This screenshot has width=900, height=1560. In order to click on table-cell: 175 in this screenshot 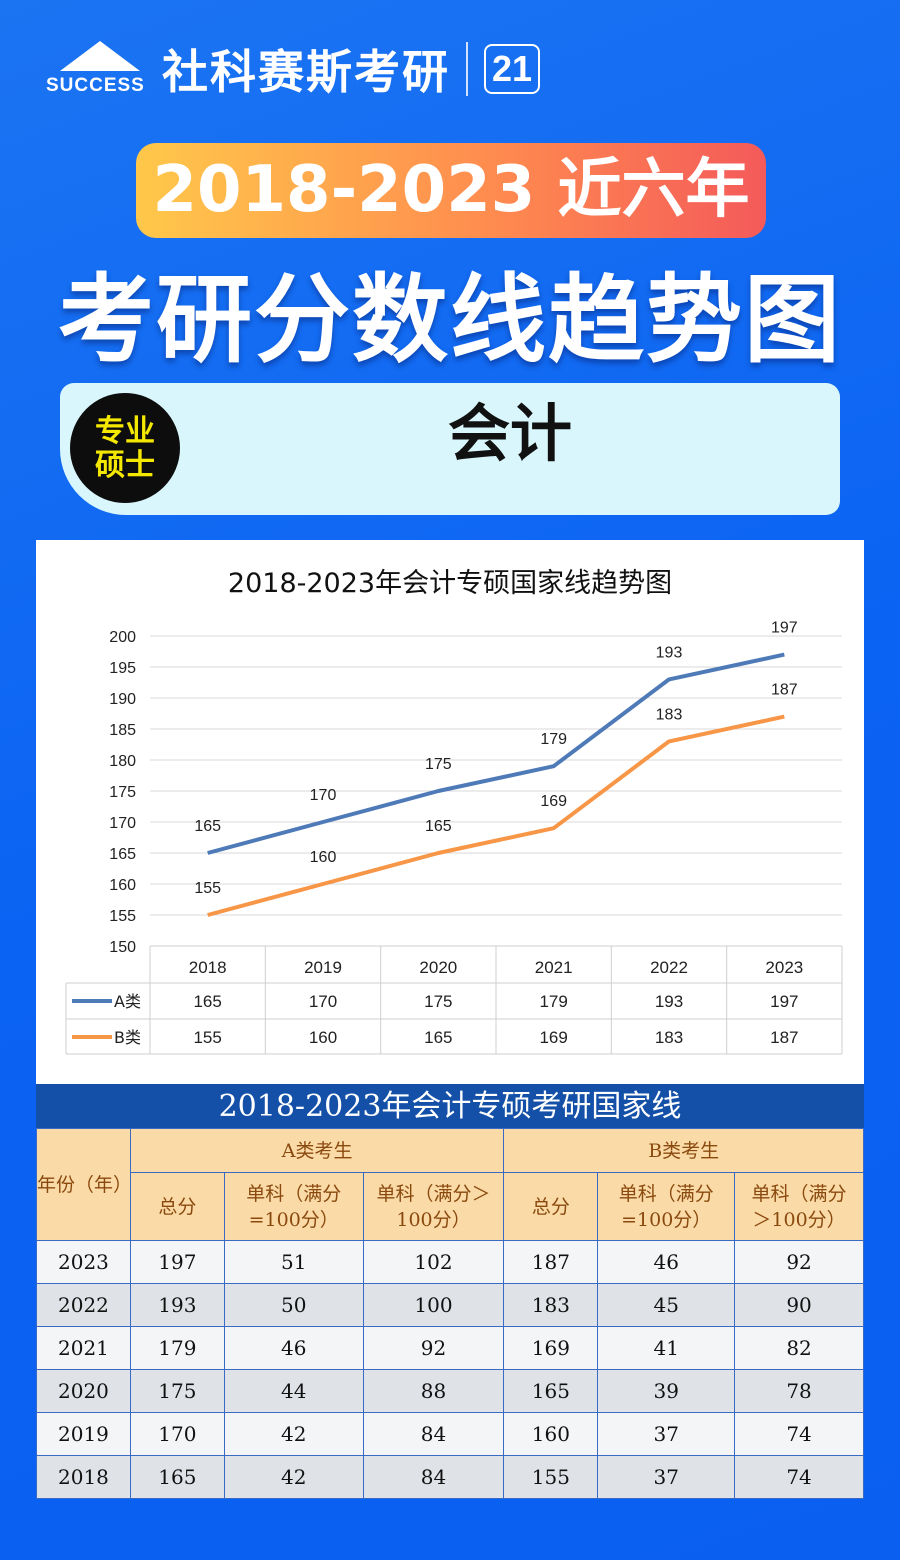, I will do `click(177, 1391)`.